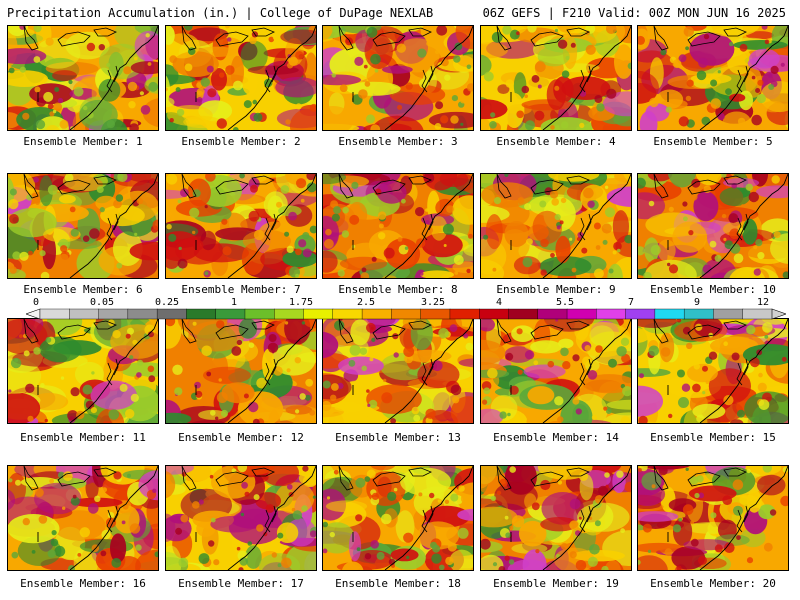 The width and height of the screenshot is (800, 600). What do you see at coordinates (83, 437) in the screenshot?
I see `ensemble-member-label: Ensemble Member: 11` at bounding box center [83, 437].